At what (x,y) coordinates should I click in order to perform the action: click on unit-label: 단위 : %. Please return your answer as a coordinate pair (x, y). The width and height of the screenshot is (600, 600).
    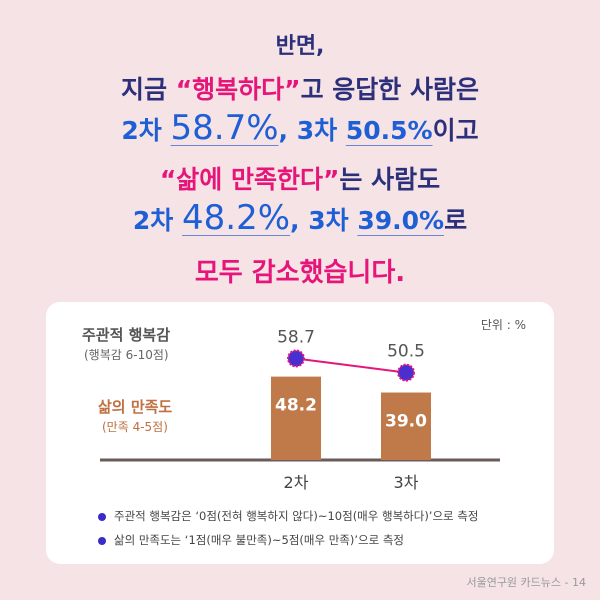
    Looking at the image, I should click on (503, 325).